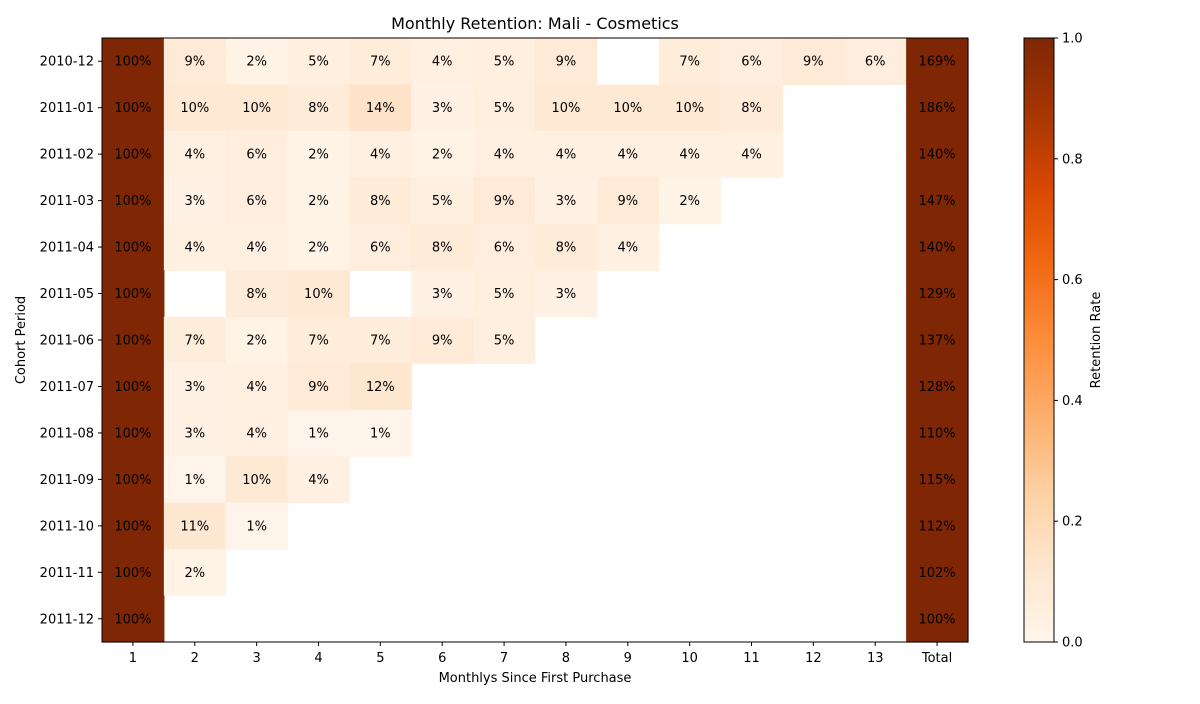 The image size is (1200, 704). I want to click on y-tick-label: 2011-01, so click(67, 108).